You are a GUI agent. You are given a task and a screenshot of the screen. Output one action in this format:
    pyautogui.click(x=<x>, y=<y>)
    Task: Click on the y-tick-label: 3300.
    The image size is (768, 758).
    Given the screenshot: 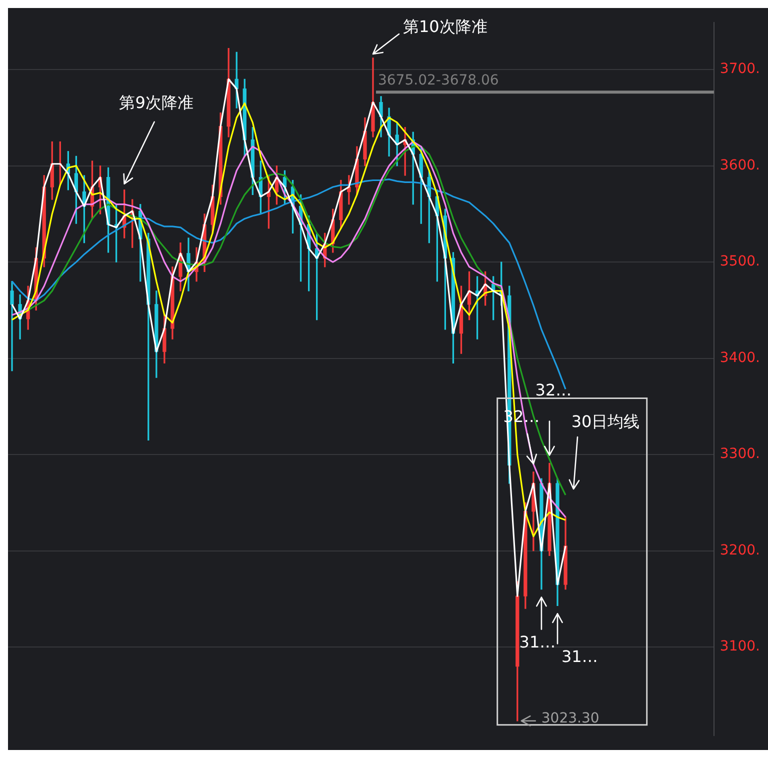 What is the action you would take?
    pyautogui.click(x=740, y=454)
    